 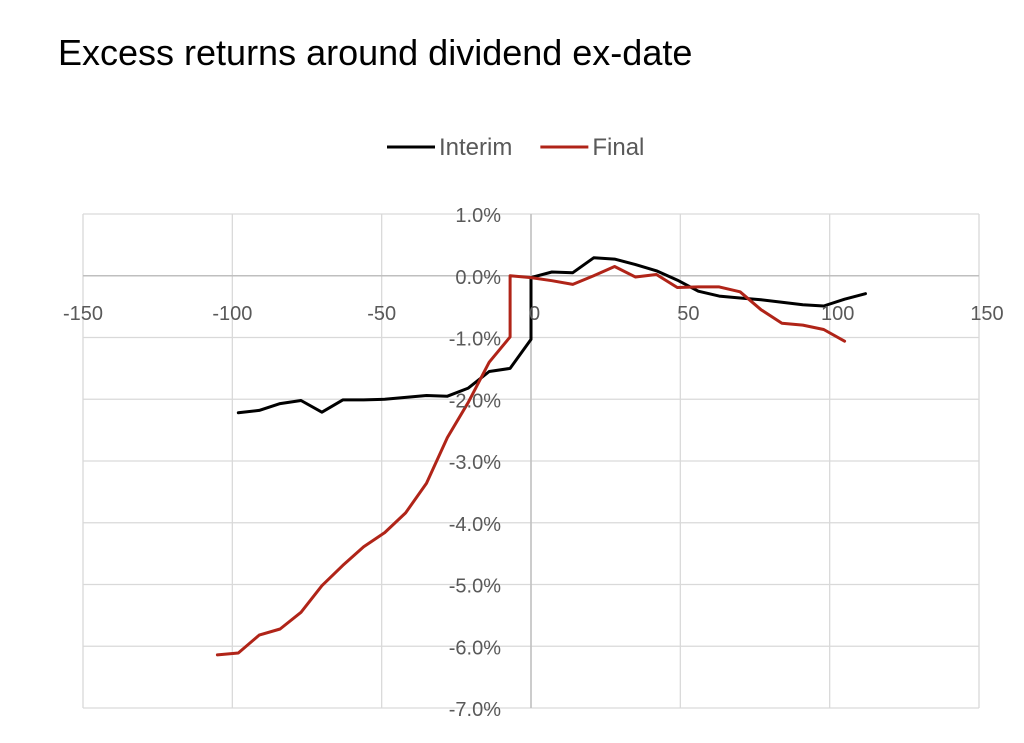 What do you see at coordinates (475, 463) in the screenshot?
I see `y-tick-label: -3.0%` at bounding box center [475, 463].